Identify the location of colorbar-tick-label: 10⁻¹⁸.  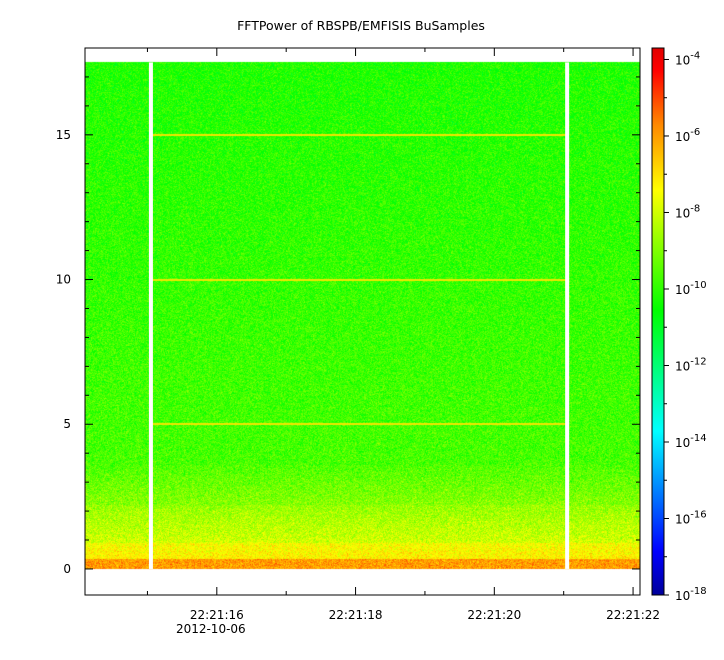
(691, 594).